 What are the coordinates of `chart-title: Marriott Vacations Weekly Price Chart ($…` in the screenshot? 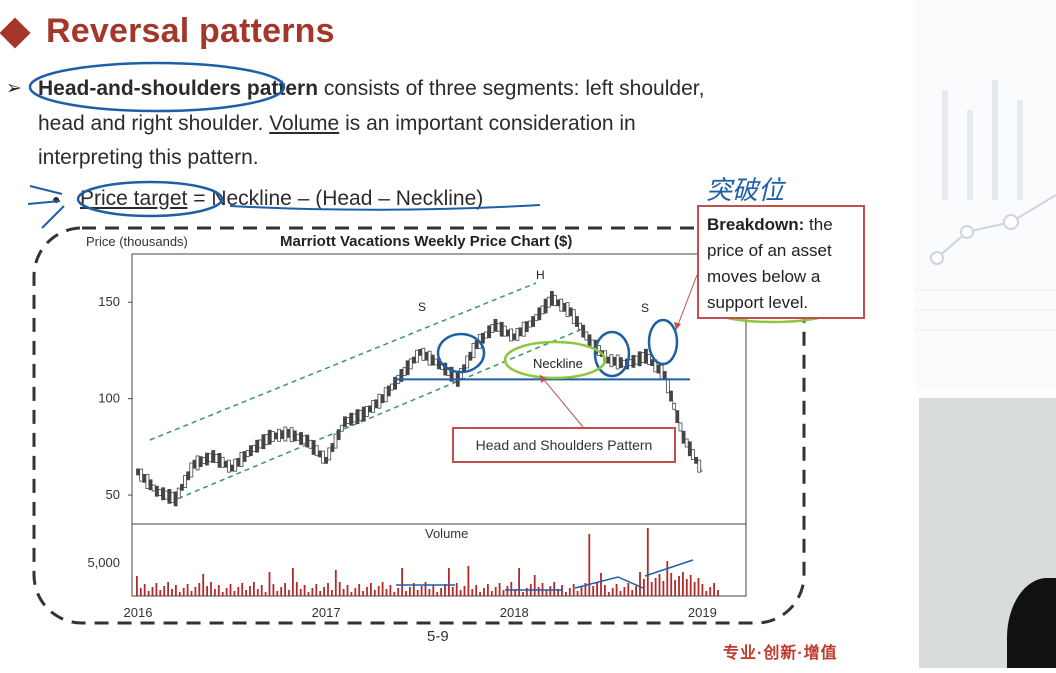 It's located at (426, 241).